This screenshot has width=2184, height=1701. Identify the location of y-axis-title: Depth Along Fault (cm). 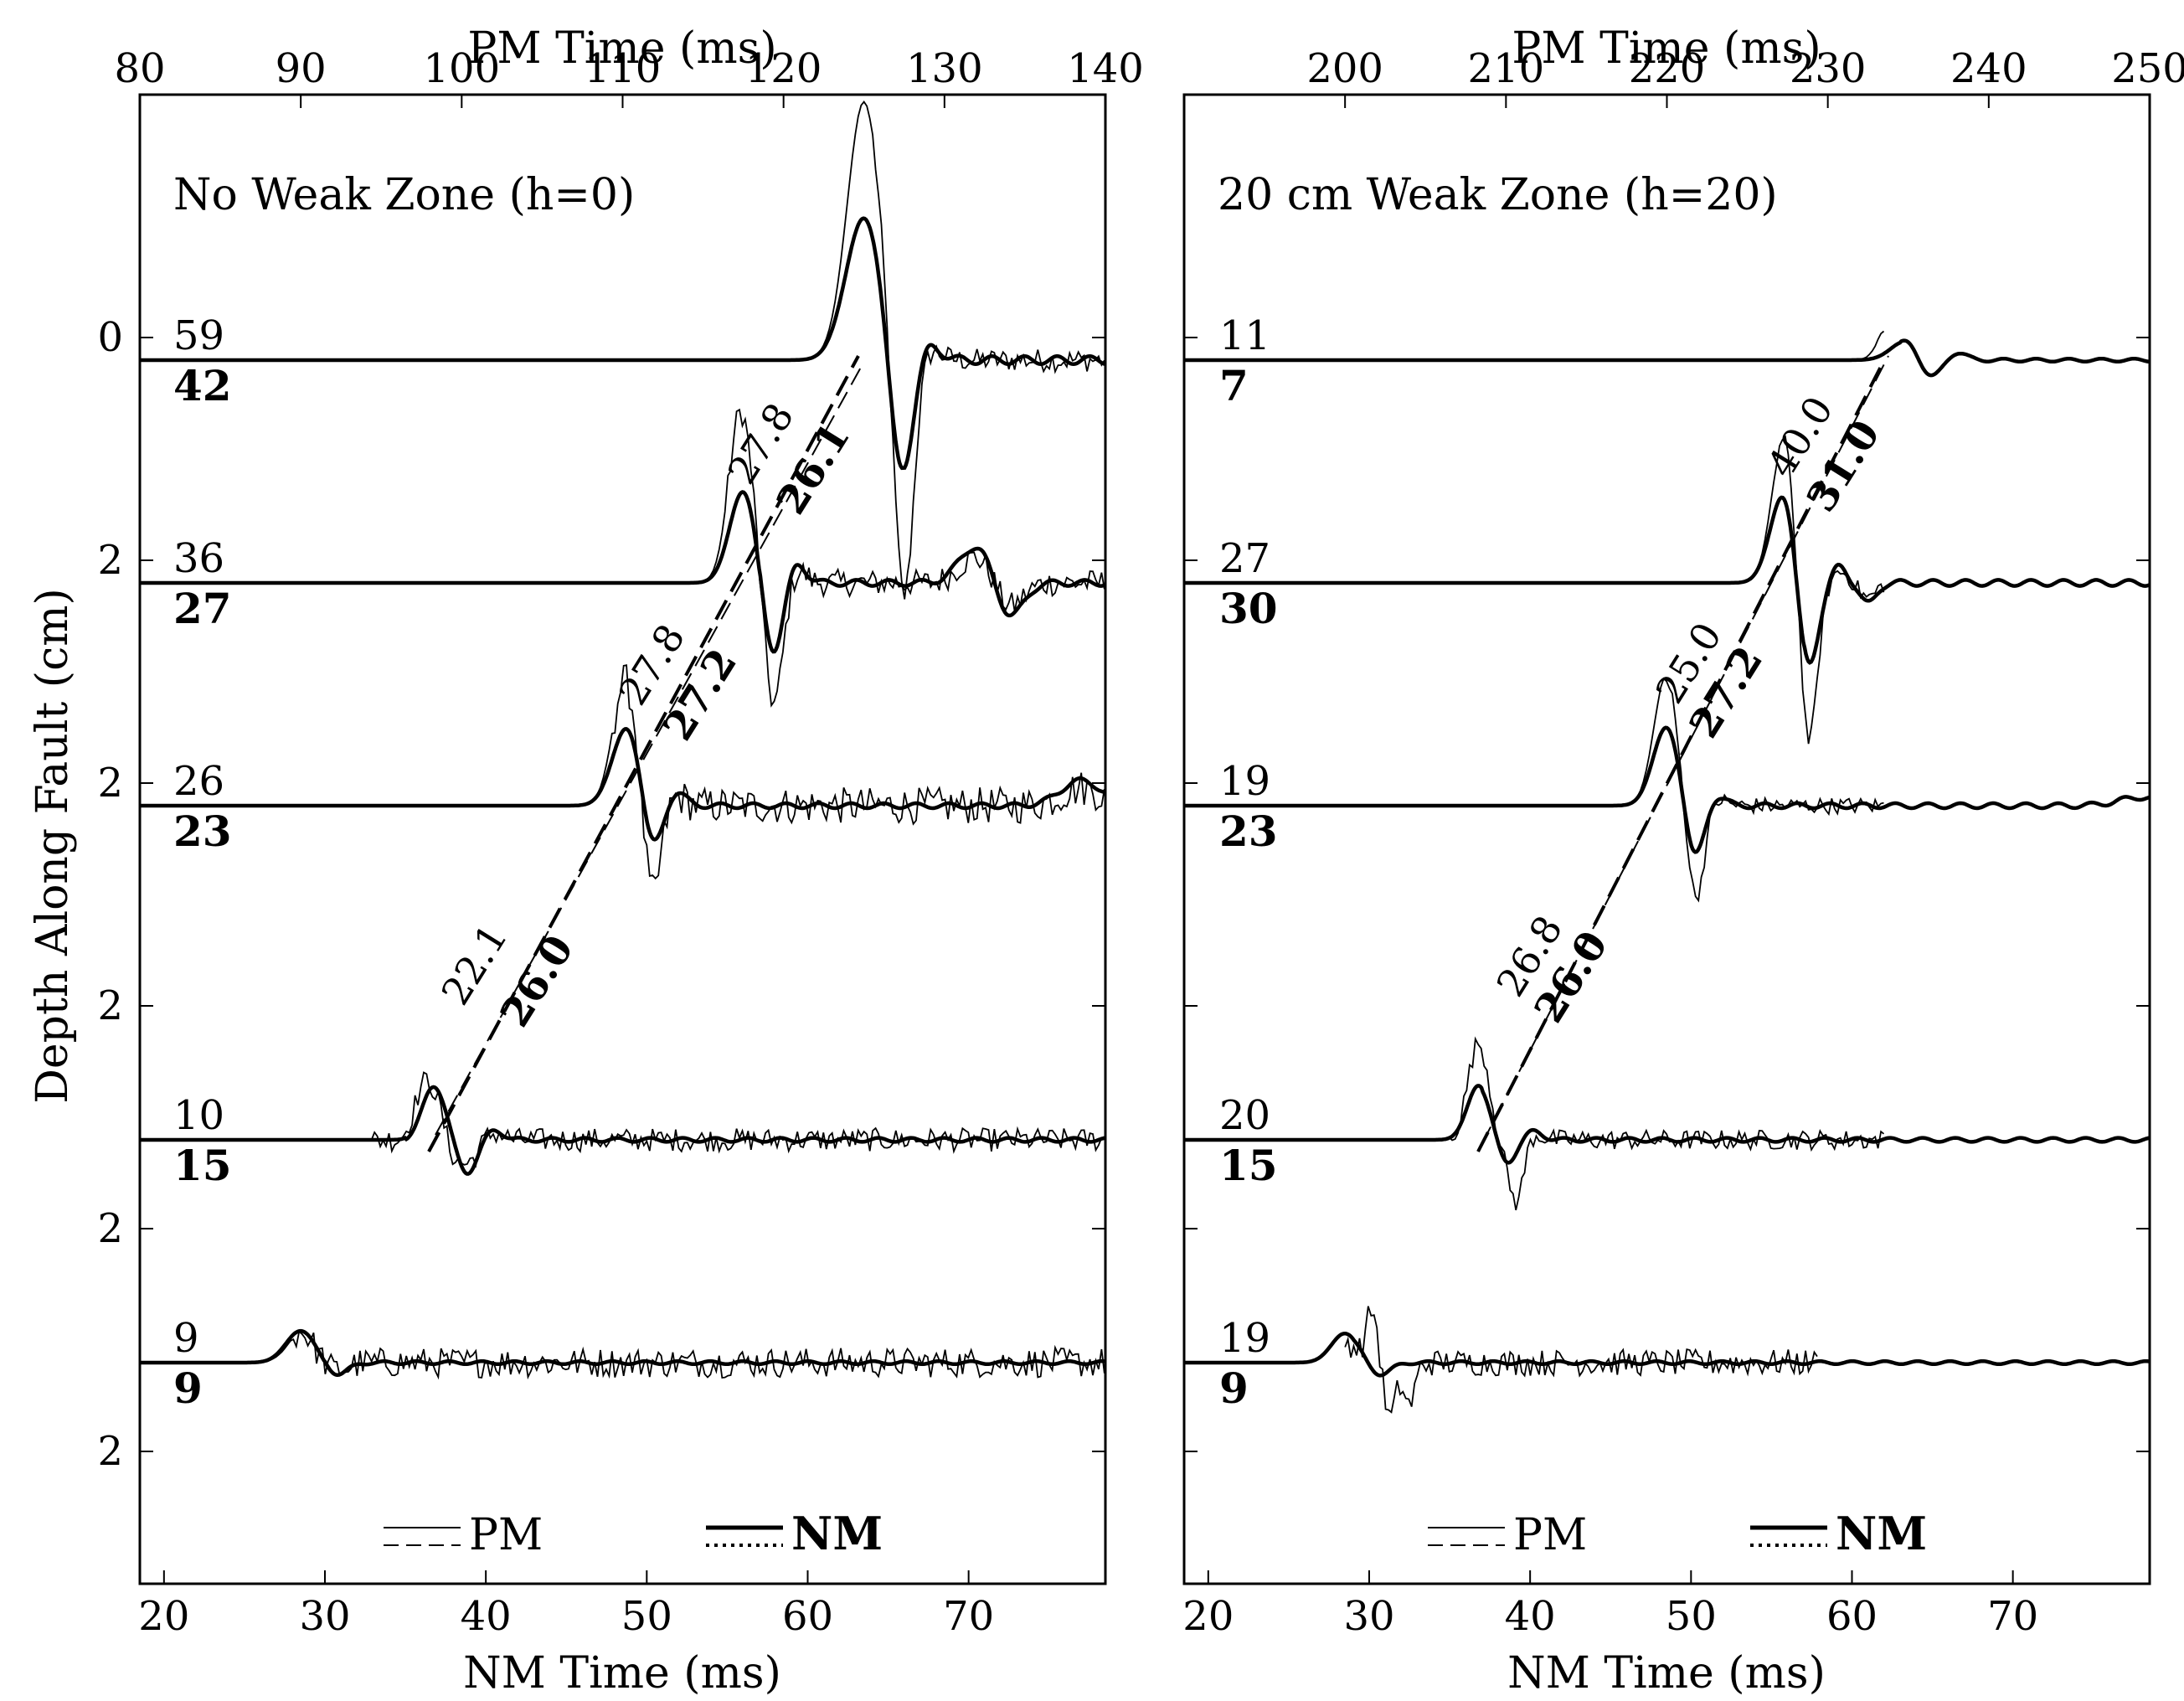
(53, 846).